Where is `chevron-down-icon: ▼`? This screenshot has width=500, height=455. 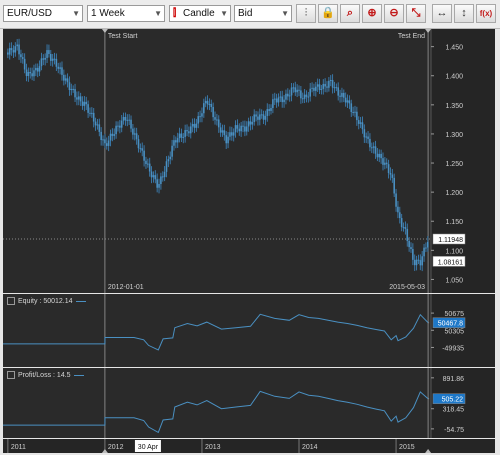
chevron-down-icon: ▼ is located at coordinates (76, 13).